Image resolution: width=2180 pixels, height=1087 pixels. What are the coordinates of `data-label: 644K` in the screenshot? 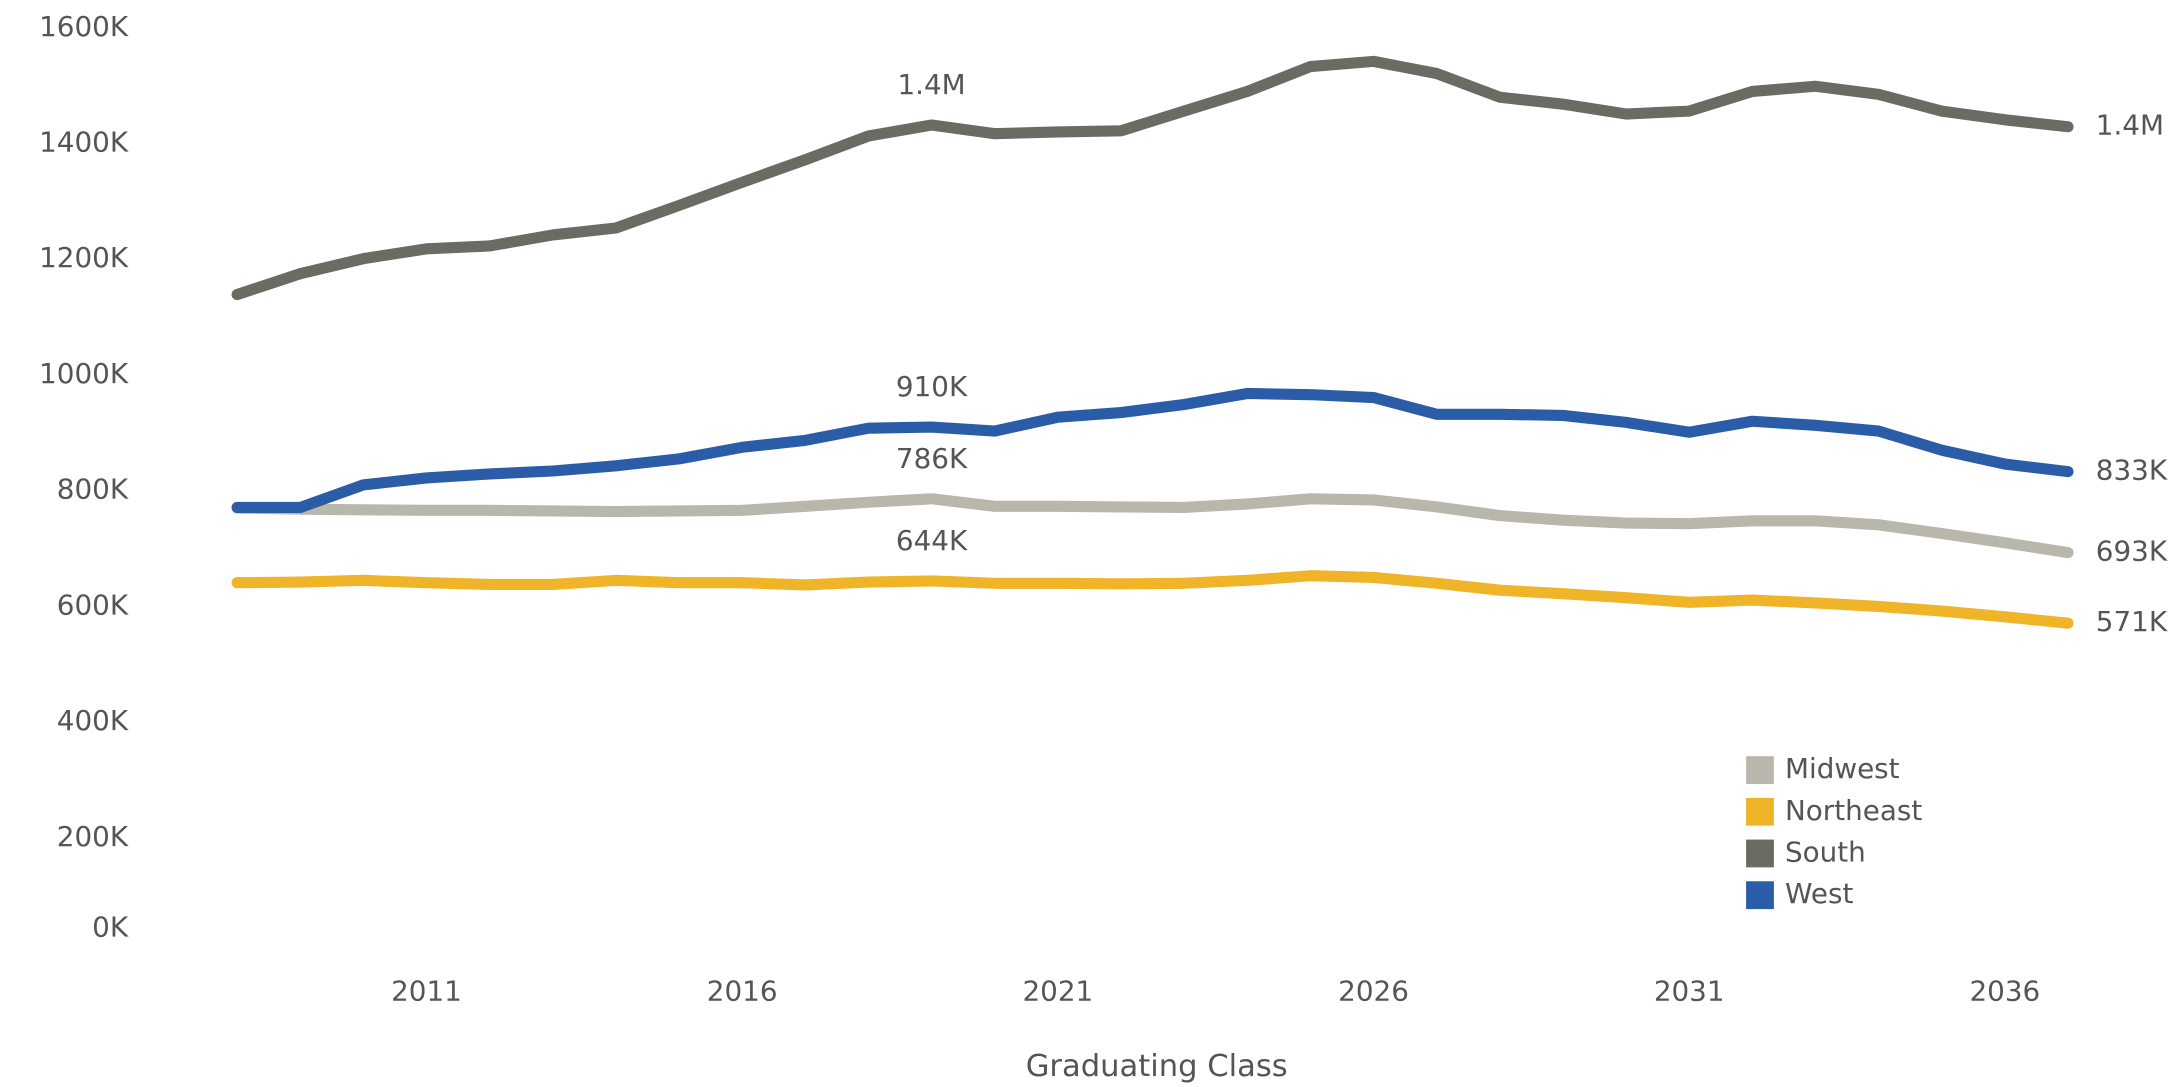 It's located at (932, 540).